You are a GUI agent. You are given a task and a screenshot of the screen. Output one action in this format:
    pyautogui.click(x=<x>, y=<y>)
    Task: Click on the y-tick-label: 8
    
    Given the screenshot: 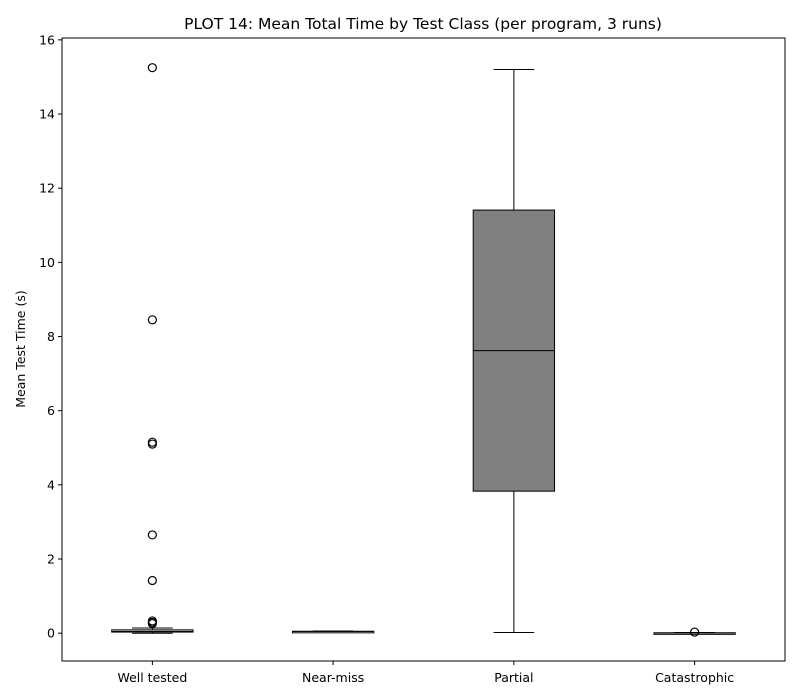 What is the action you would take?
    pyautogui.click(x=51, y=336)
    